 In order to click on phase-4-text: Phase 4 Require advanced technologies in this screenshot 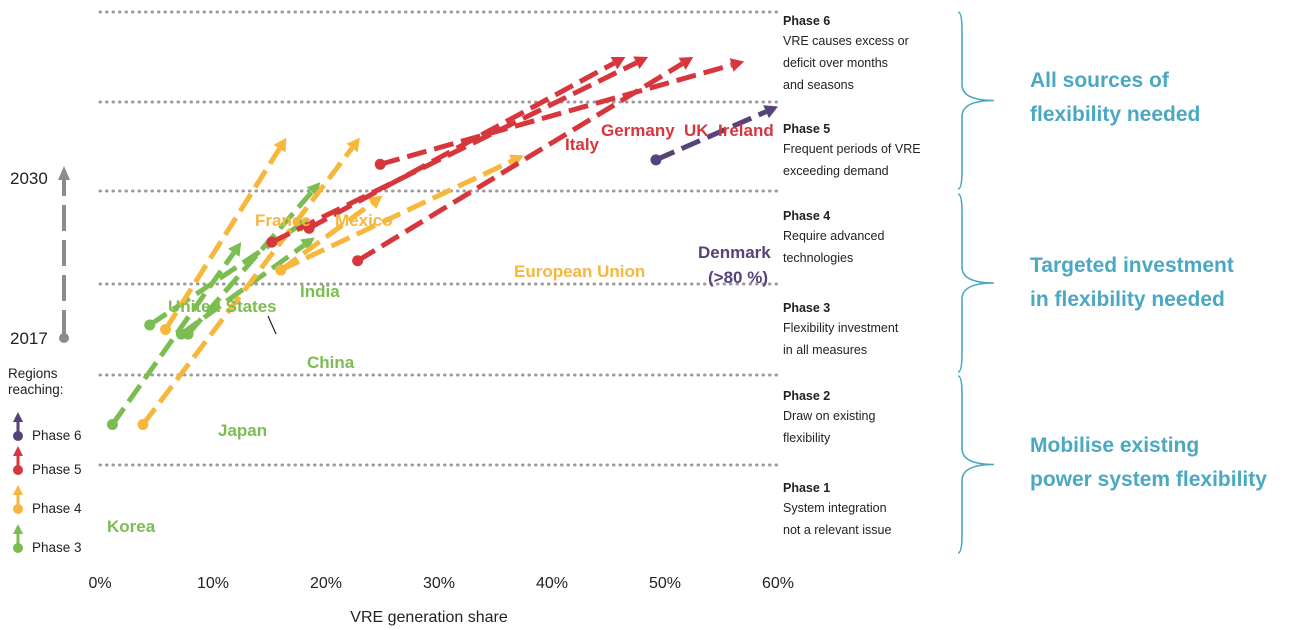, I will do `click(883, 238)`.